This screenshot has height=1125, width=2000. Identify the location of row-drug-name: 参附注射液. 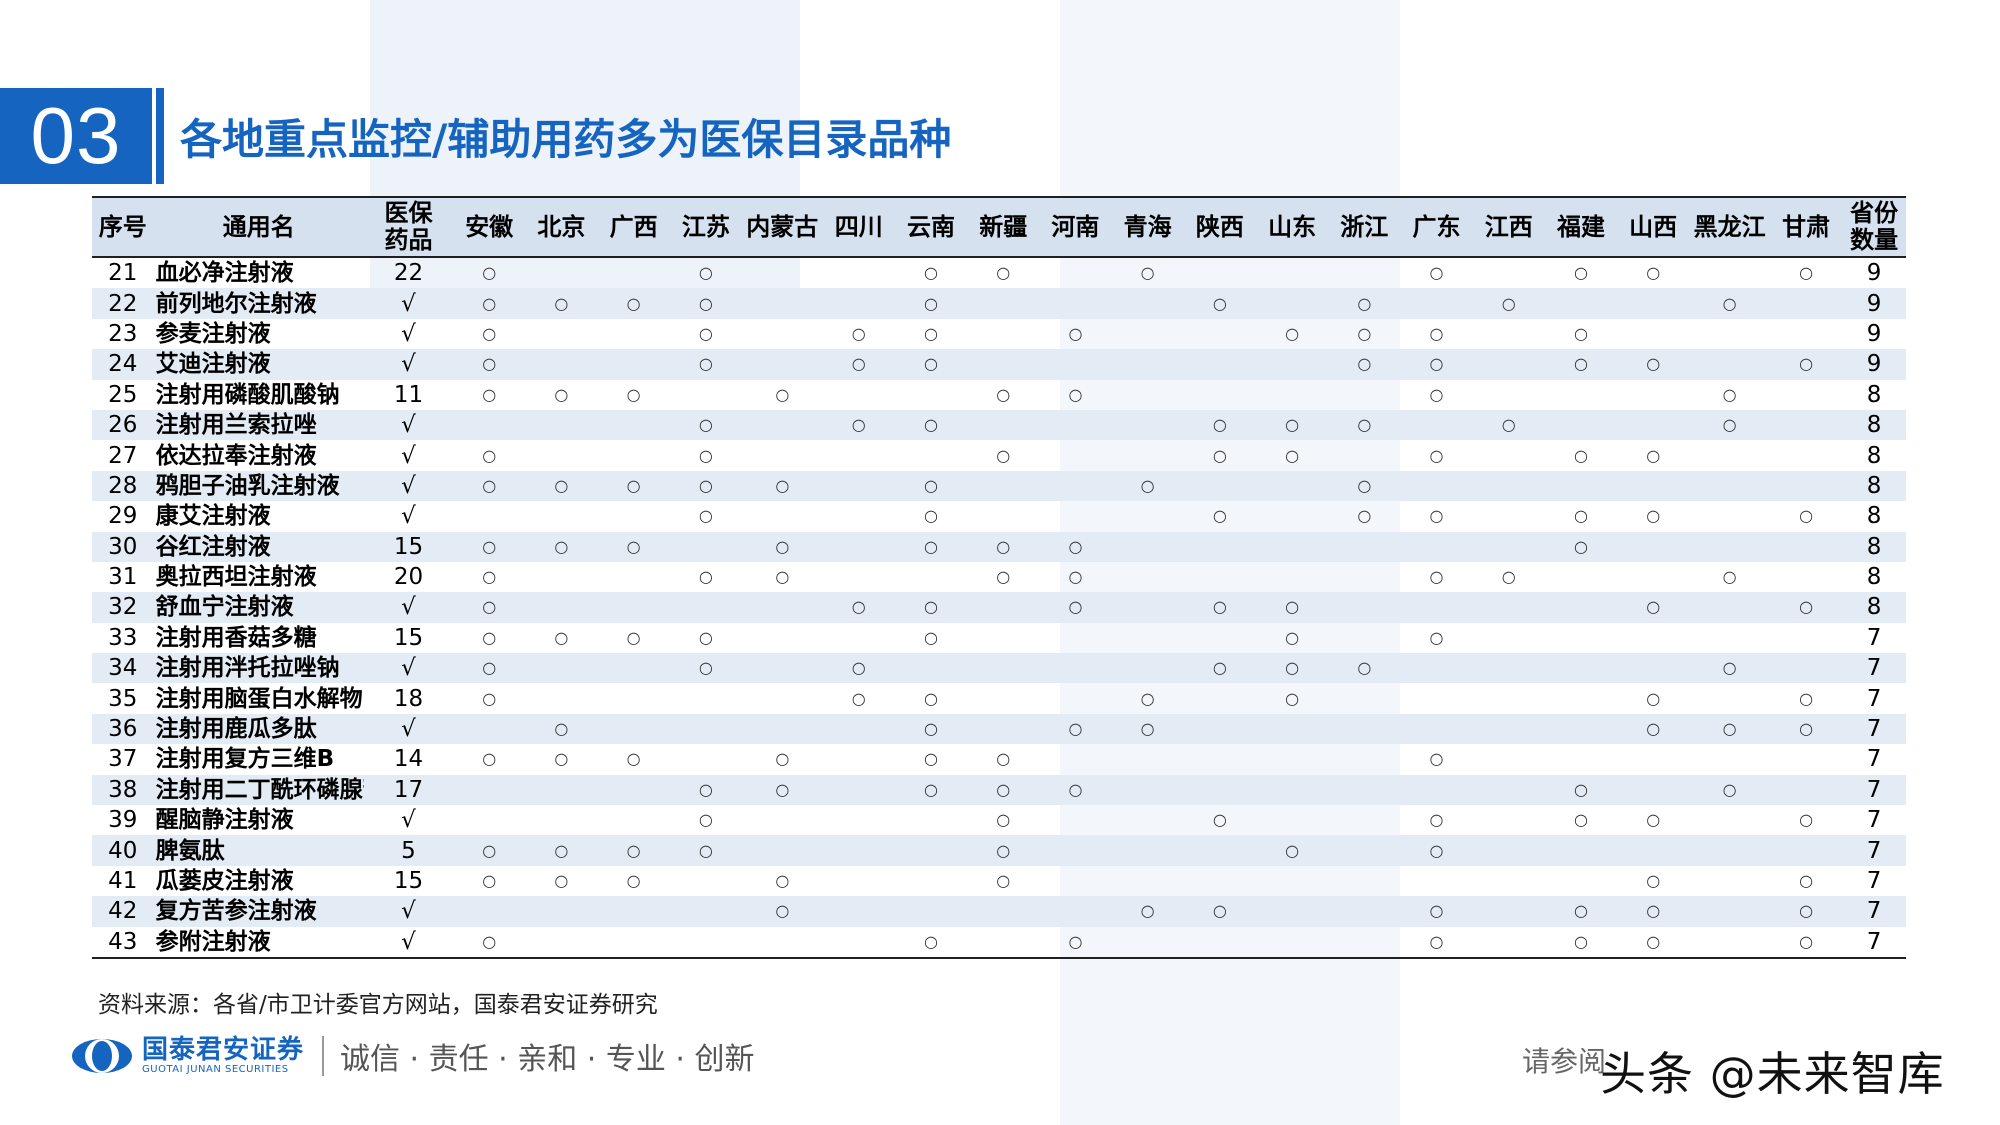
(258, 942).